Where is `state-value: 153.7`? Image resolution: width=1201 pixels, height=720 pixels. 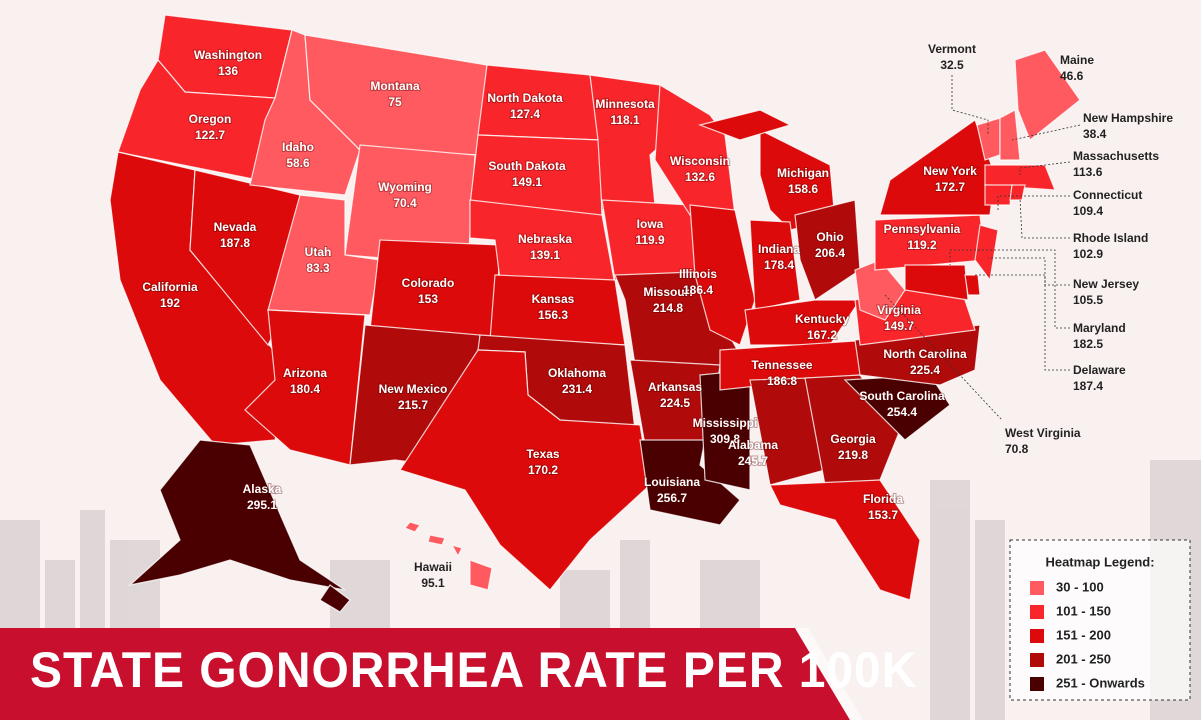 state-value: 153.7 is located at coordinates (883, 515).